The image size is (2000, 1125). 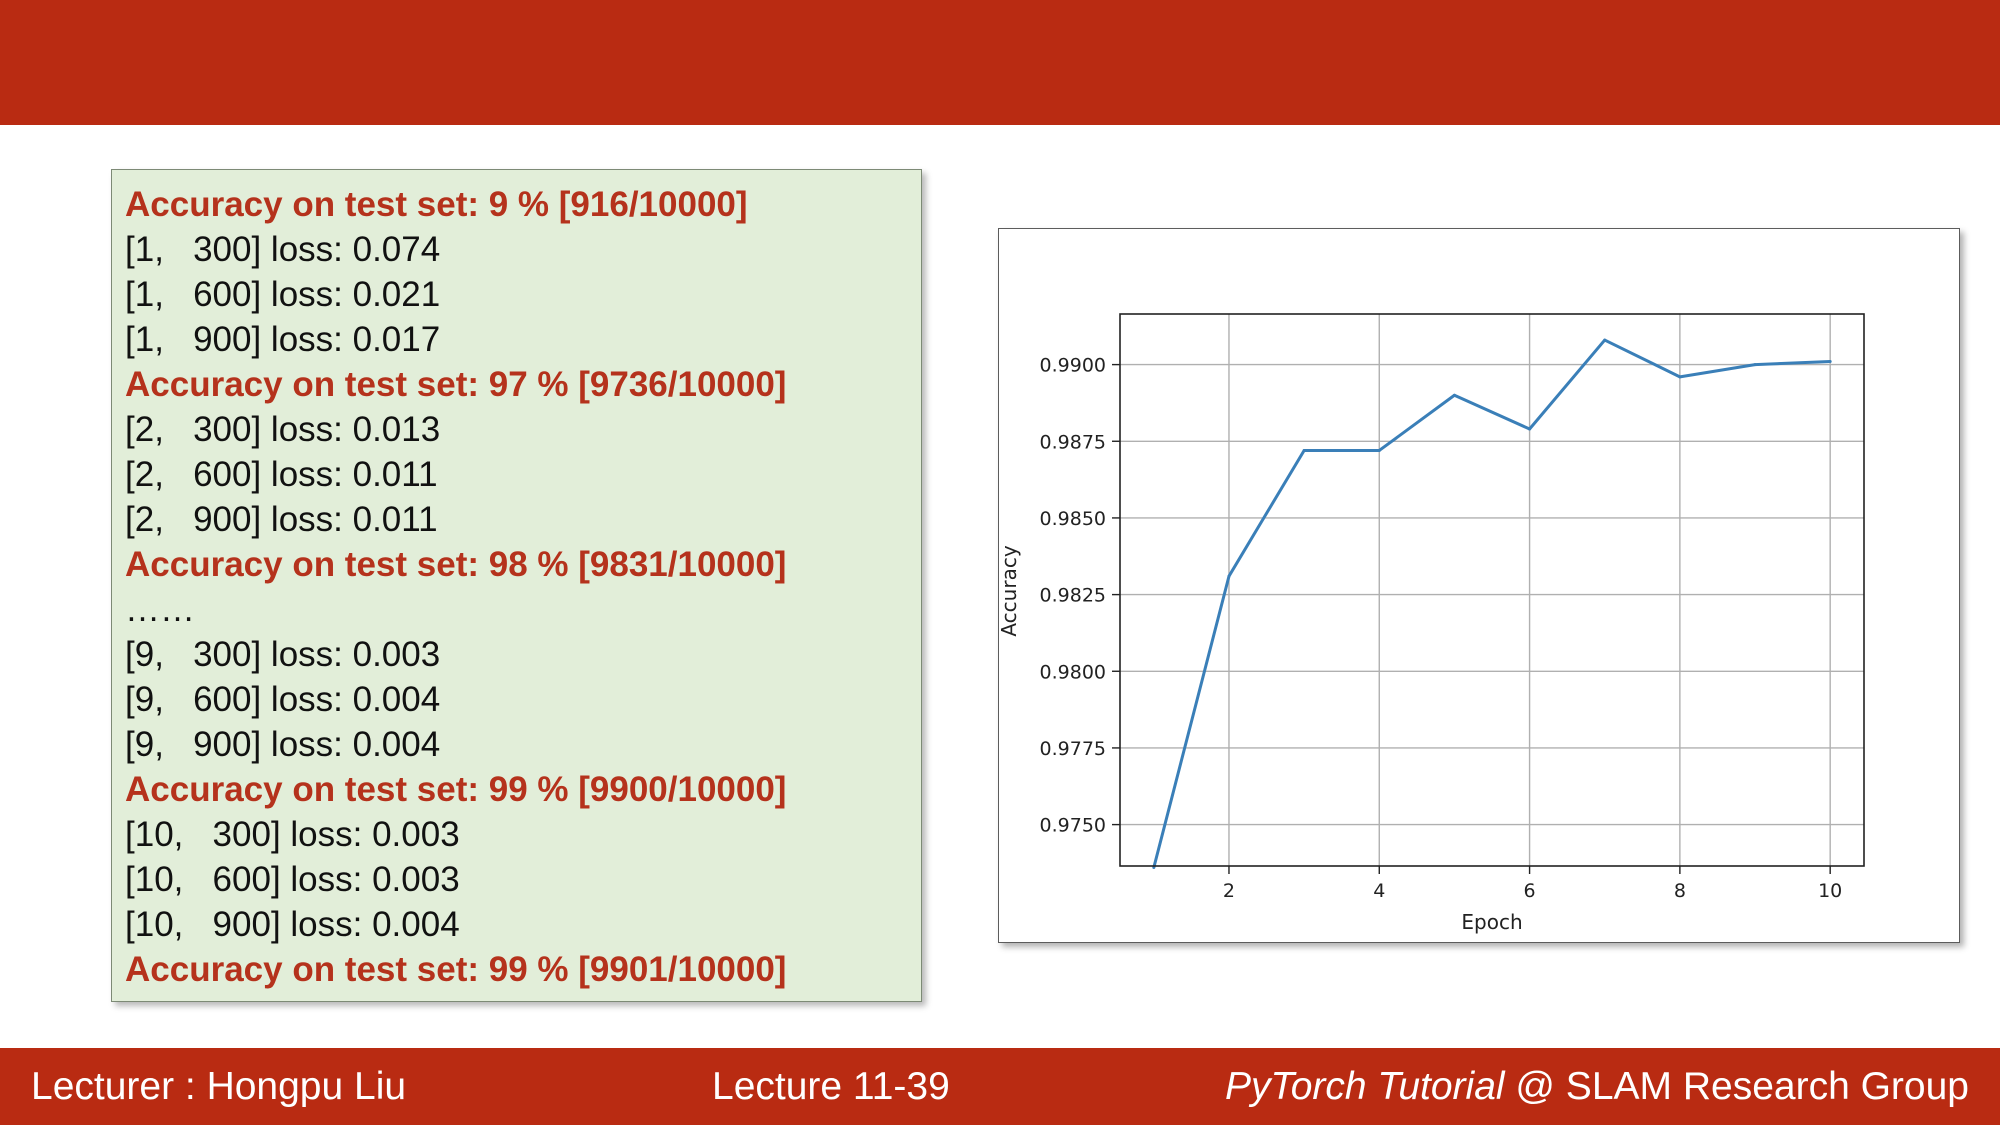 What do you see at coordinates (1491, 922) in the screenshot?
I see `x-axis-label: Epoch` at bounding box center [1491, 922].